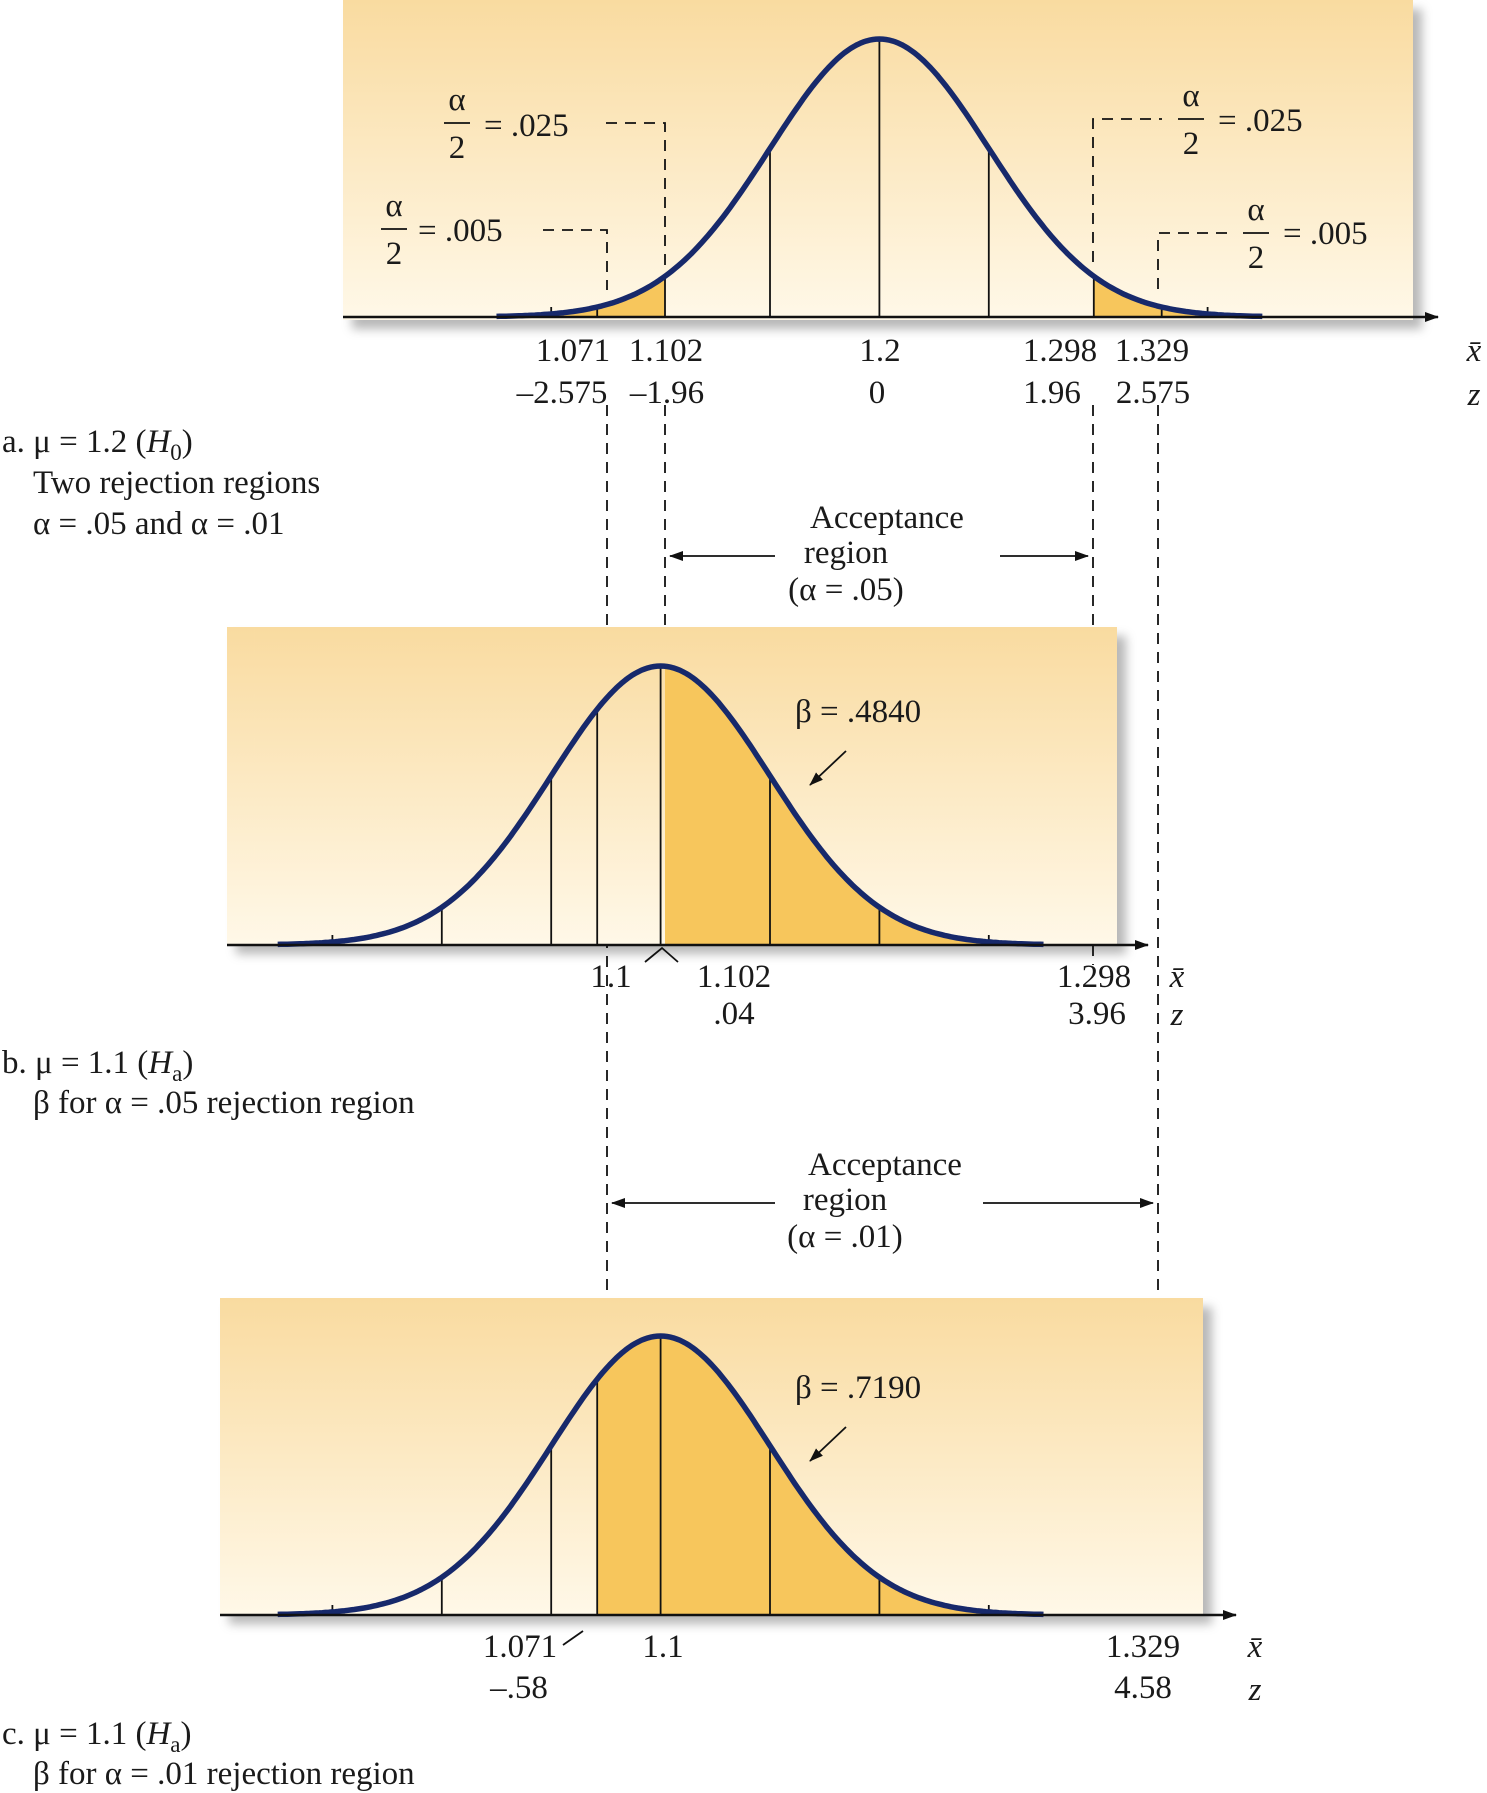 The image size is (1487, 1793). What do you see at coordinates (845, 1237) in the screenshot?
I see `acceptance-label: (α = .01)` at bounding box center [845, 1237].